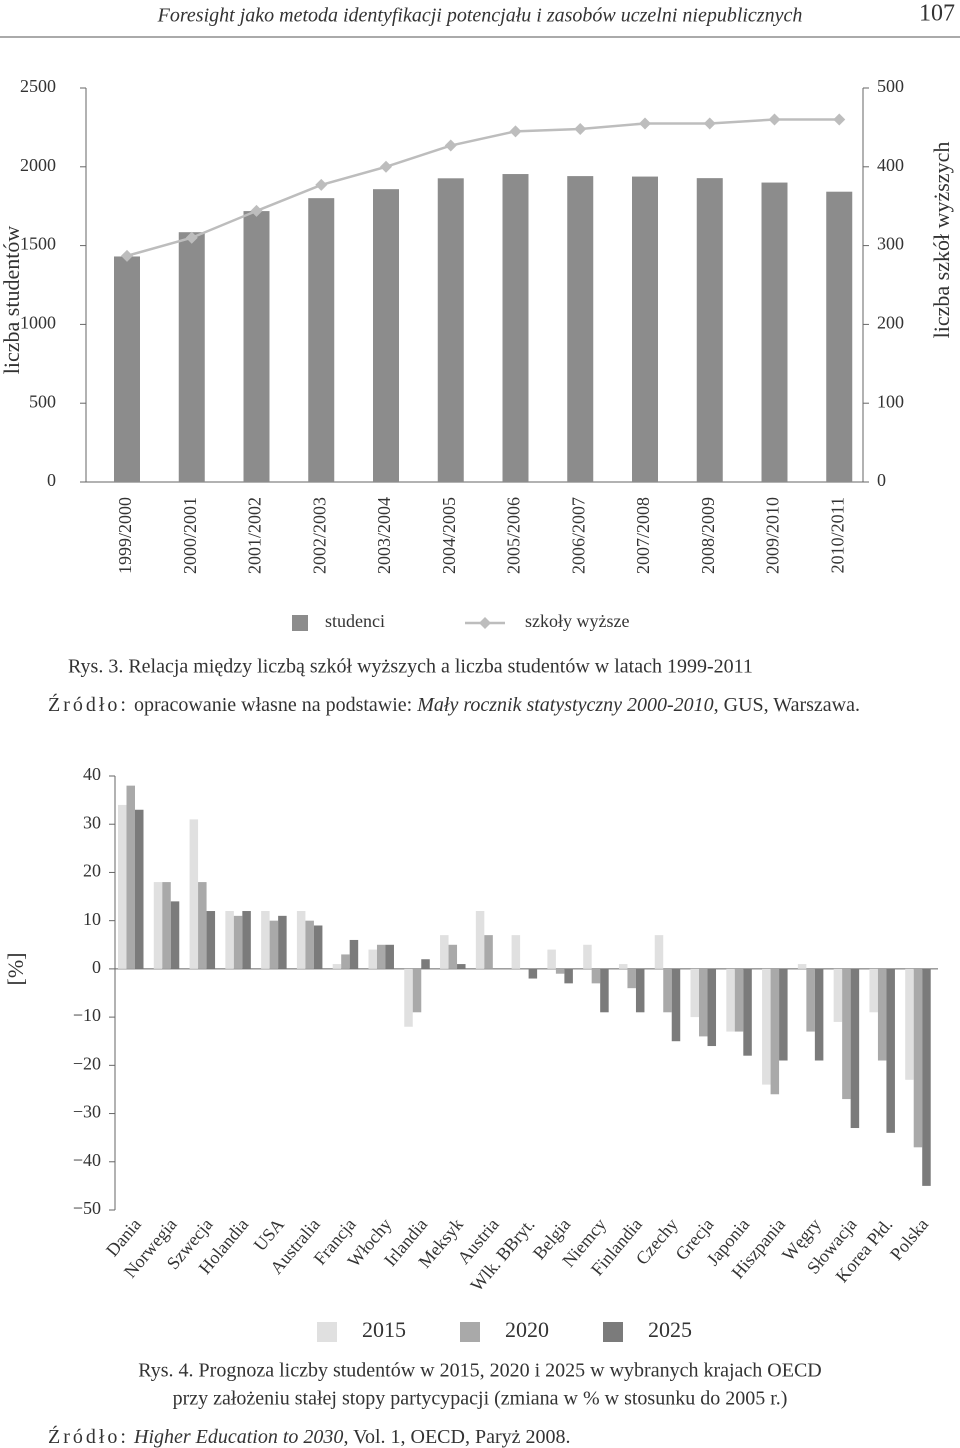  I want to click on y-tick-label: 40, so click(92, 774).